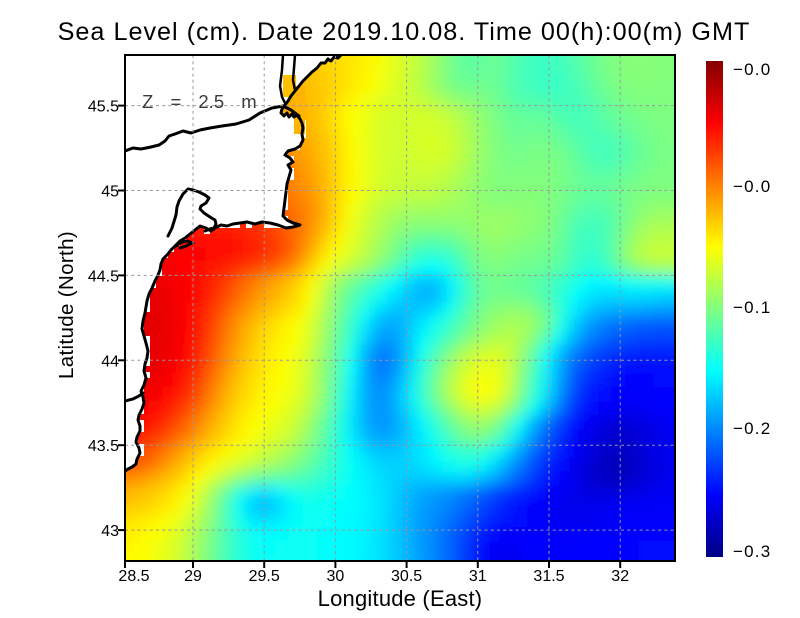 The image size is (800, 618). Describe the element at coordinates (110, 531) in the screenshot. I see `svg-text: 43` at that location.